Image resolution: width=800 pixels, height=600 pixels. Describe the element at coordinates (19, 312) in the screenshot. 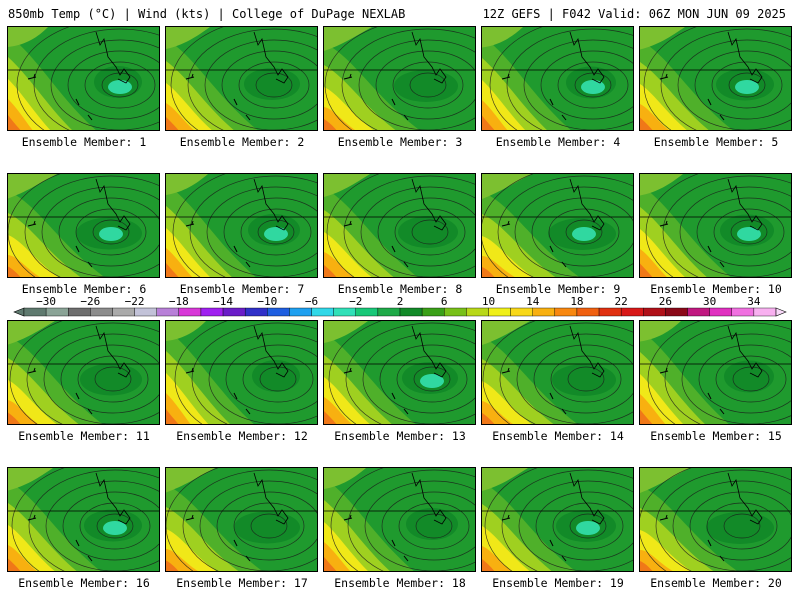

I see `colorbar-min-arrow` at that location.